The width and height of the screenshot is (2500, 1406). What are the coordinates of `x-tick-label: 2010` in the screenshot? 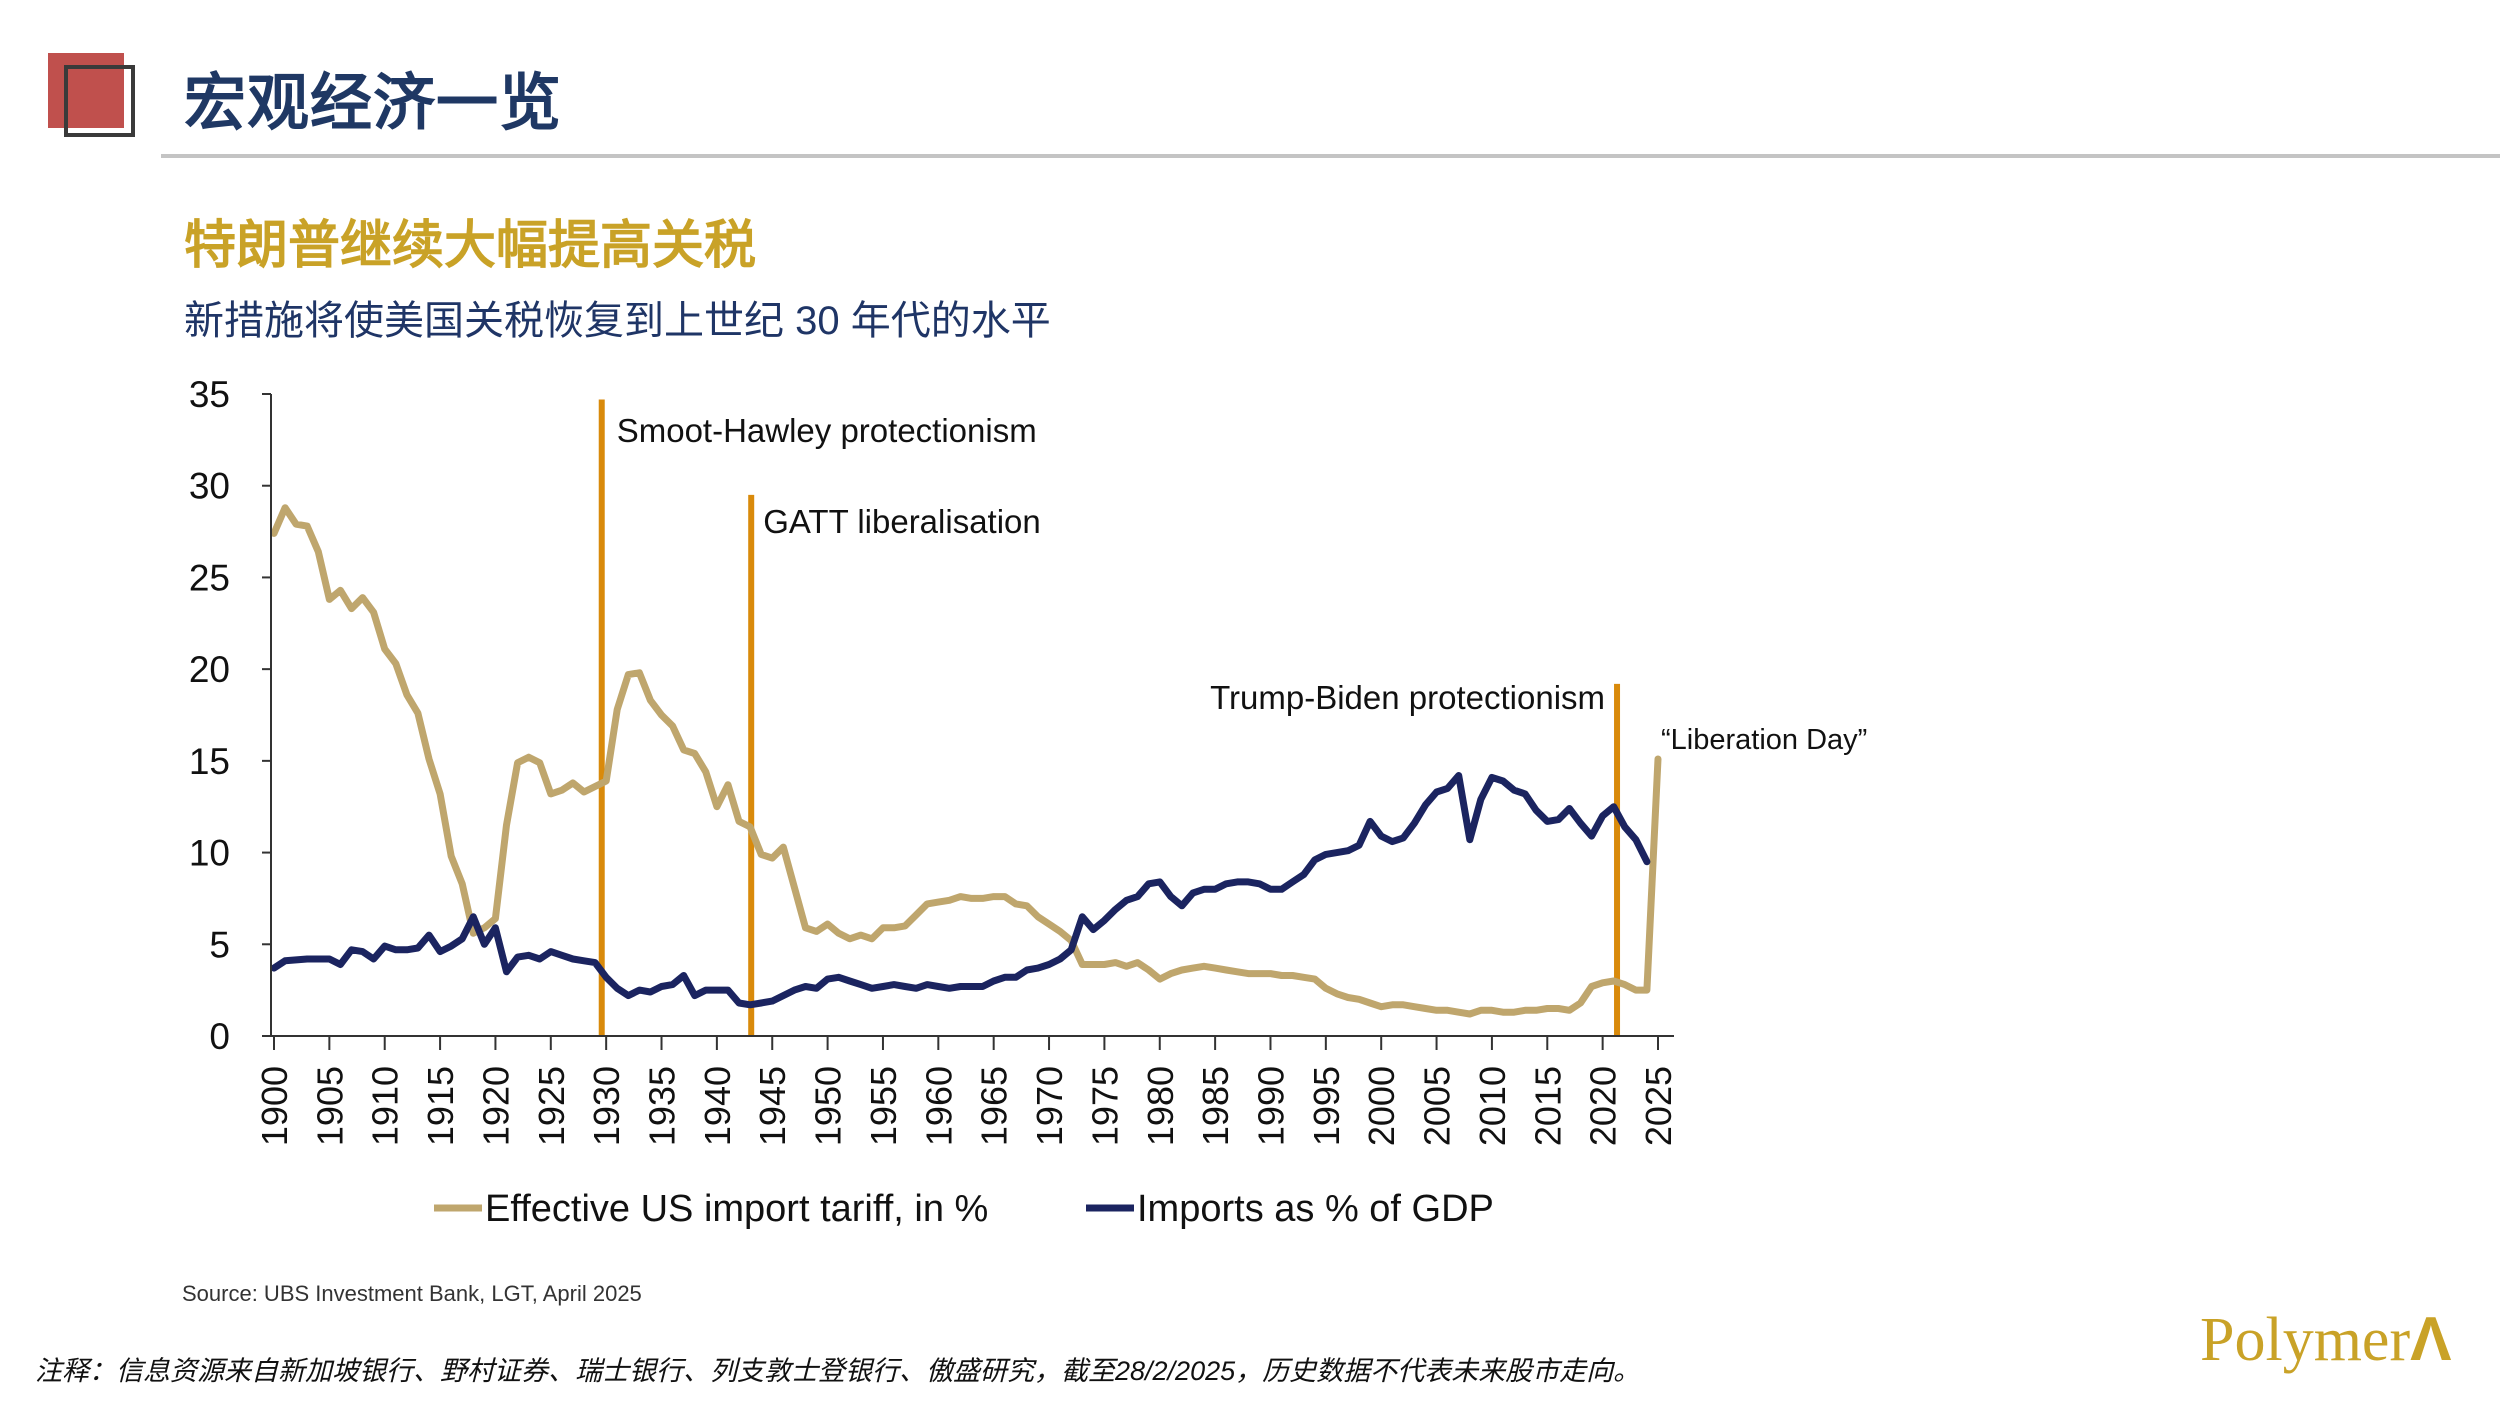 It's located at (1492, 1106).